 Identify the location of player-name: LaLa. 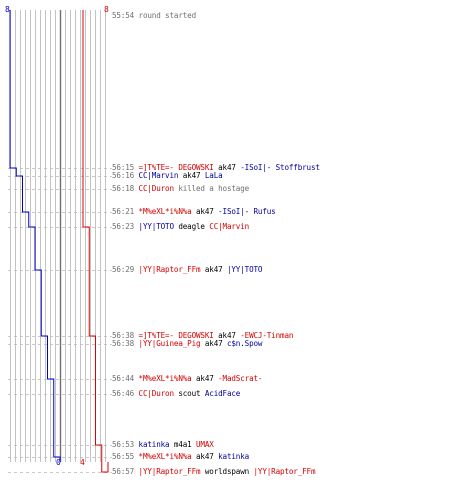
(213, 175).